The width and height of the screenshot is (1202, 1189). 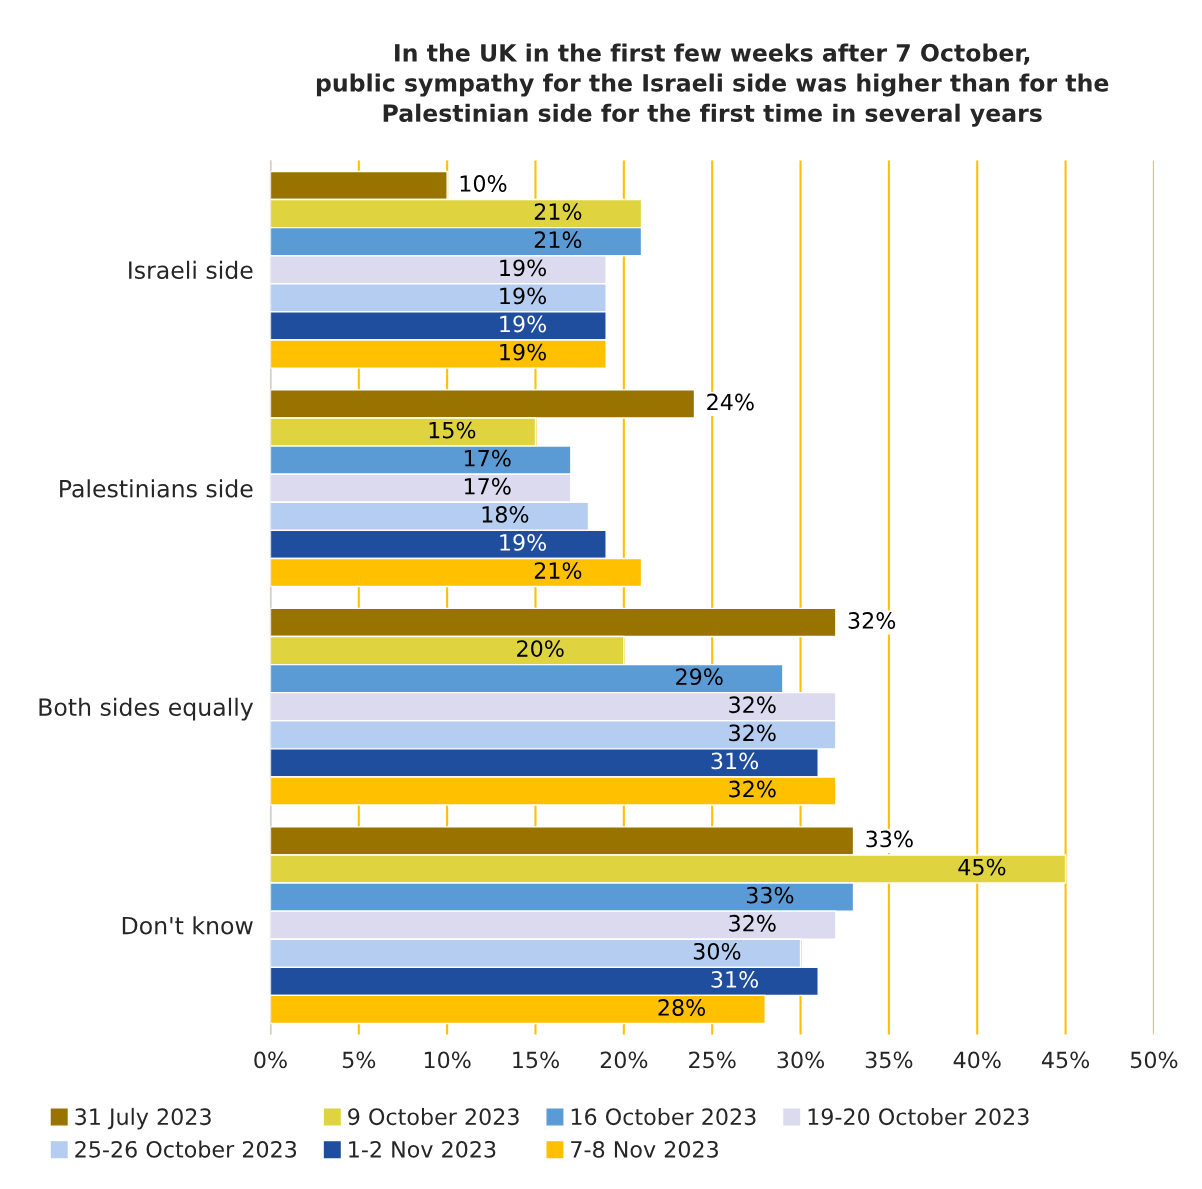 What do you see at coordinates (536, 1060) in the screenshot?
I see `x-tick-label: 15%` at bounding box center [536, 1060].